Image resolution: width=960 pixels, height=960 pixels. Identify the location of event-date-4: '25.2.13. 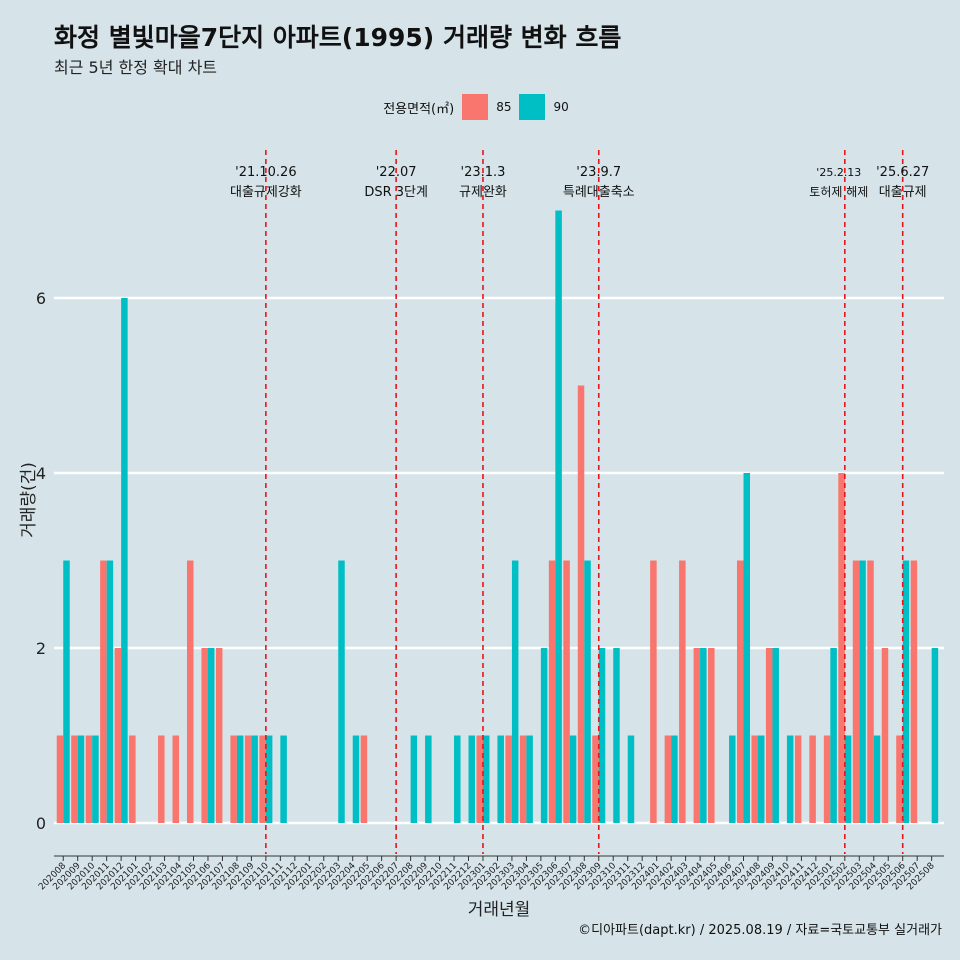
(838, 172).